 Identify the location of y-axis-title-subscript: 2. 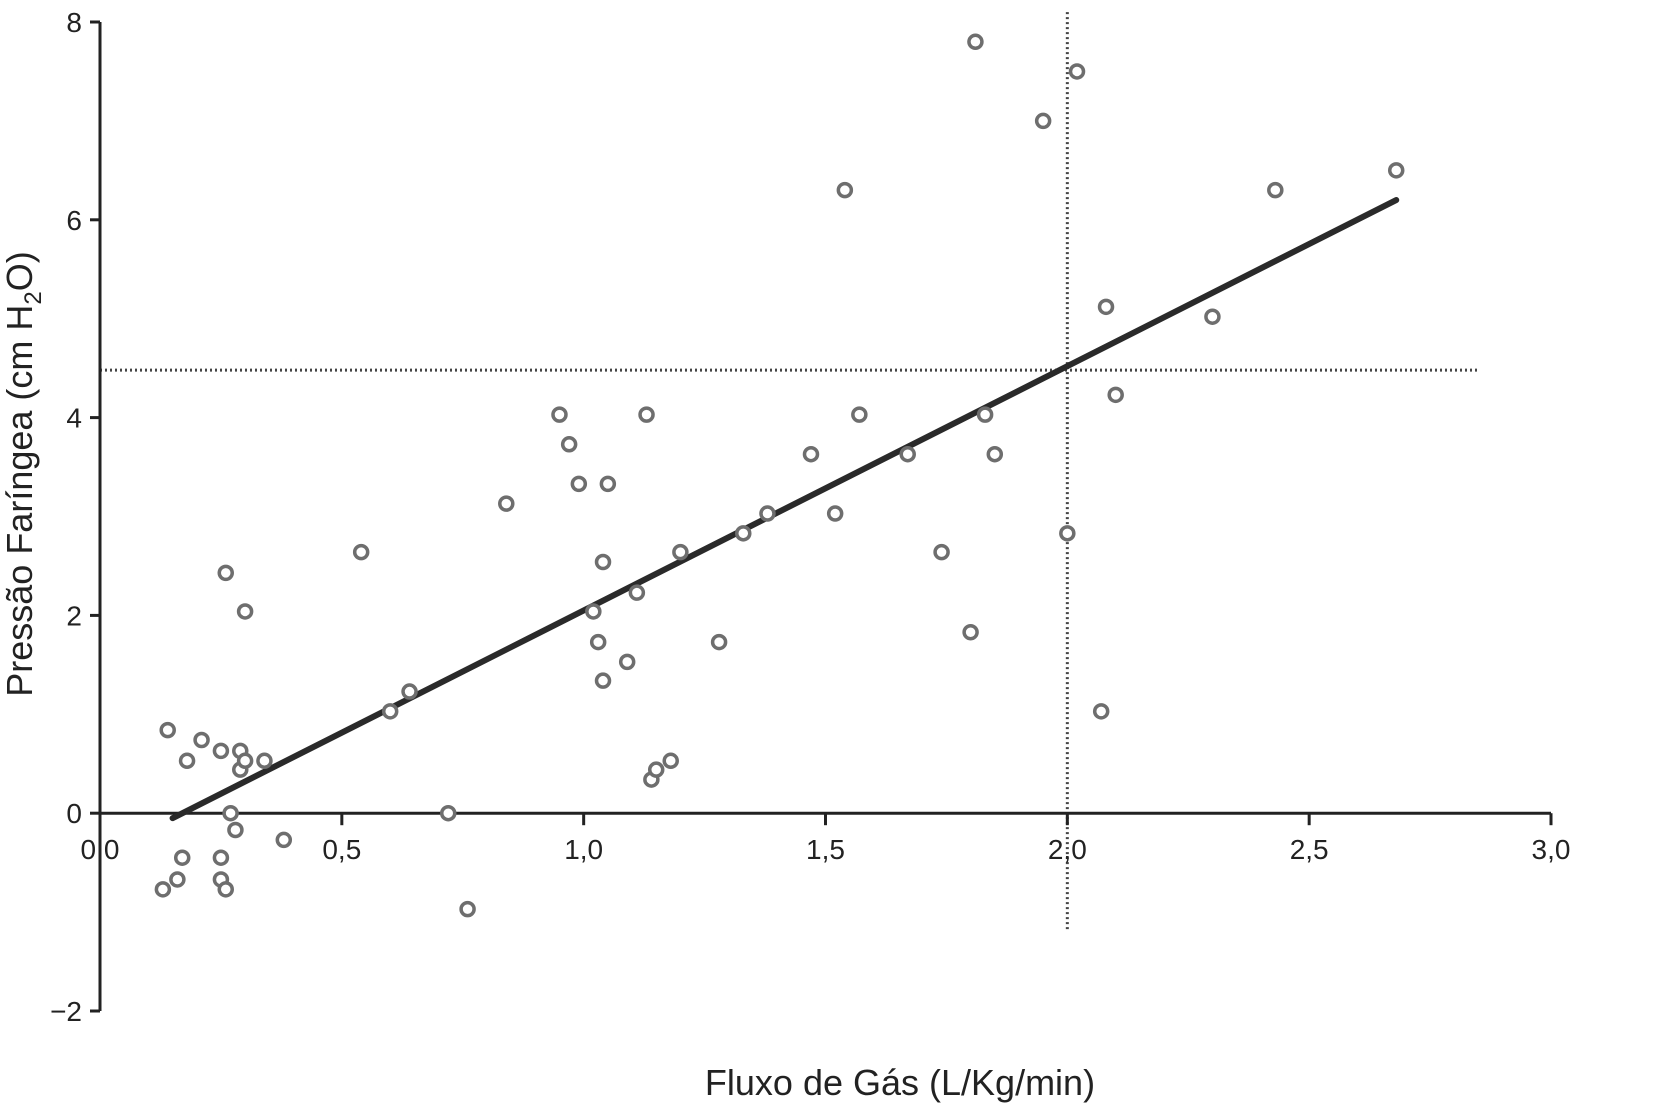
(33, 297).